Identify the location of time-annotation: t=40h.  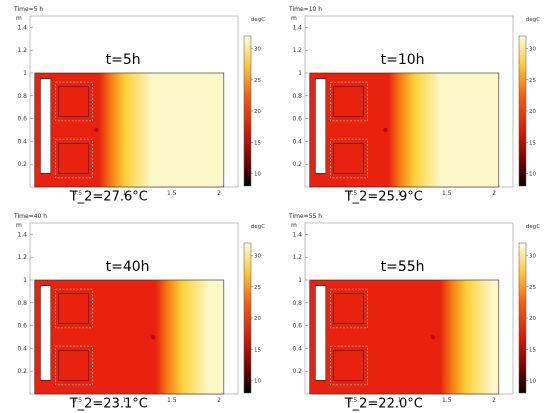
(128, 267).